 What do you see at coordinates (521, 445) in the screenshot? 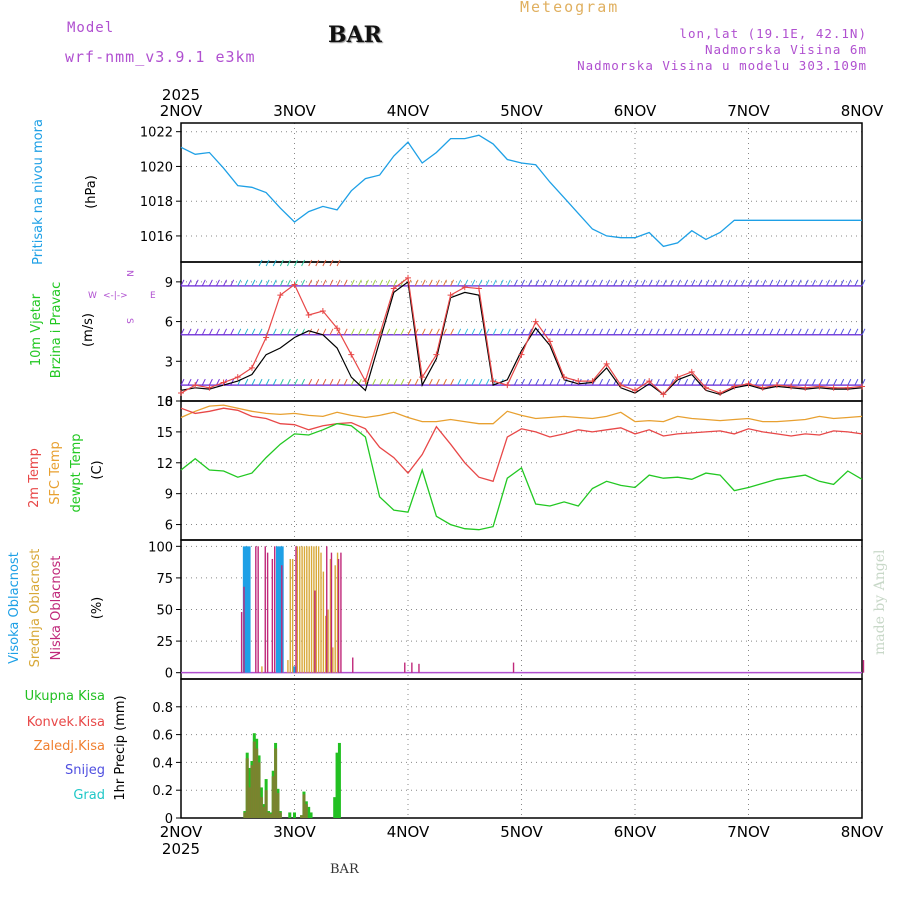
I see `temp2m-line` at bounding box center [521, 445].